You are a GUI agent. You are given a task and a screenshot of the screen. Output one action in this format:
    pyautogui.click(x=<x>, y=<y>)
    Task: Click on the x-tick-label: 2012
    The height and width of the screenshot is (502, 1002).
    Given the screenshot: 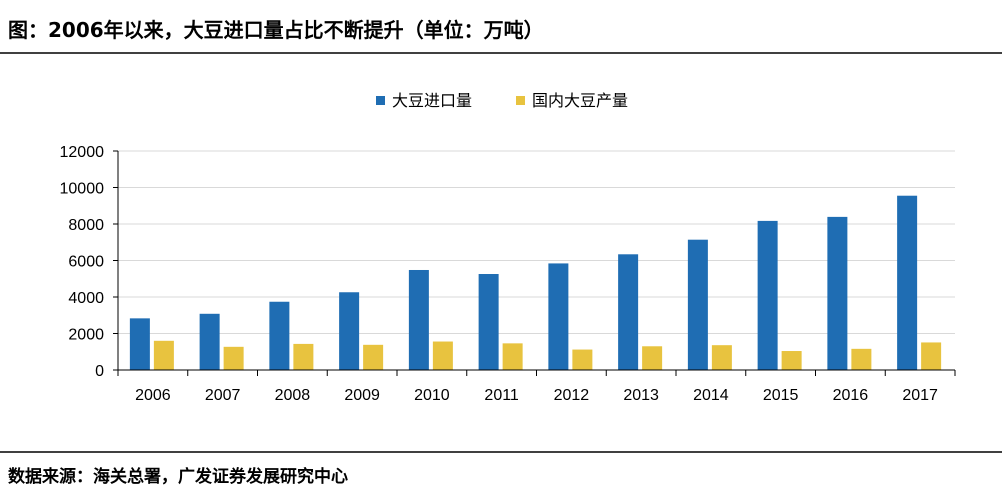 What is the action you would take?
    pyautogui.click(x=572, y=395)
    